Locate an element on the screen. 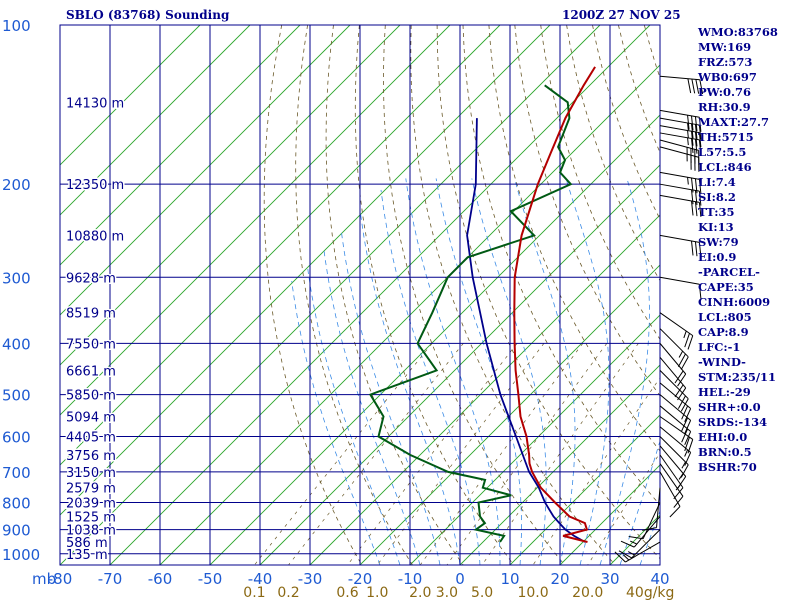  pressure-tick-label: 900 is located at coordinates (16, 531).